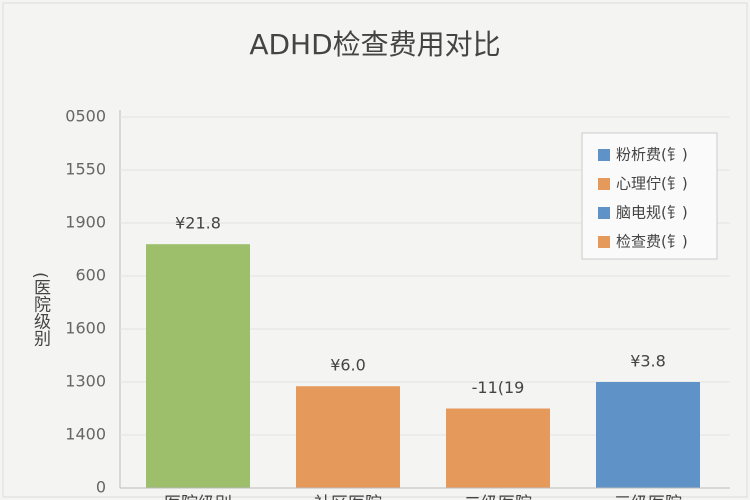  What do you see at coordinates (85, 169) in the screenshot?
I see `y-tick-label: 1550` at bounding box center [85, 169].